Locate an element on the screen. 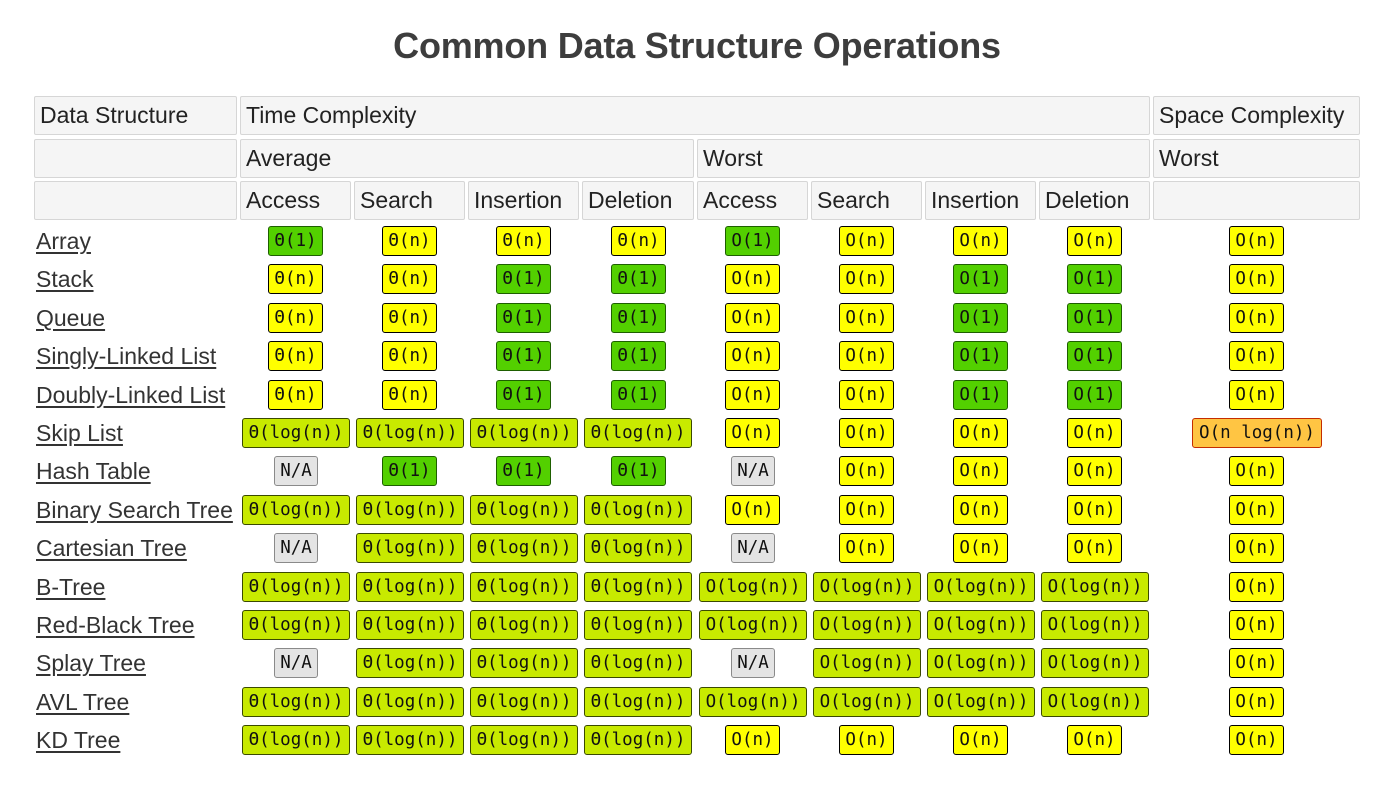 This screenshot has height=801, width=1400. page-title: Common Data Structure Operations is located at coordinates (697, 45).